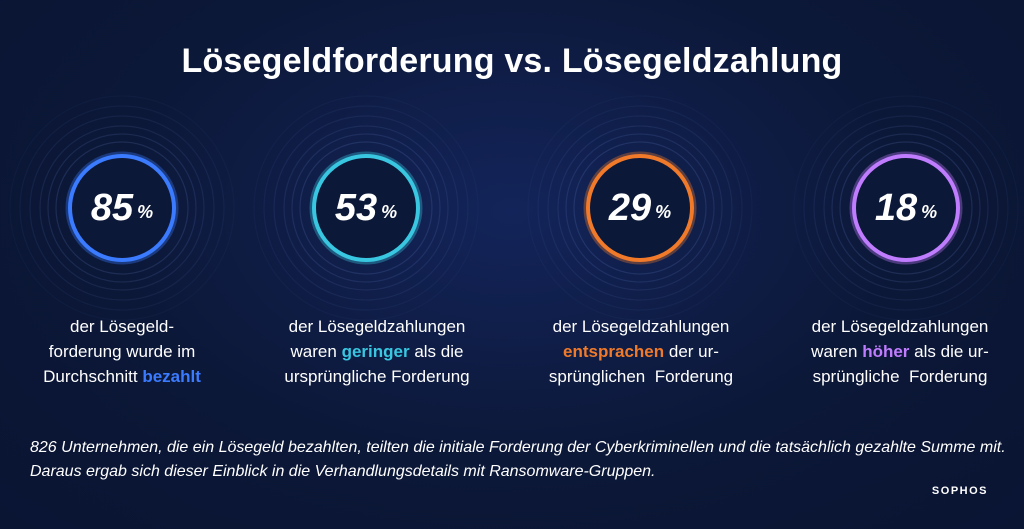 The image size is (1024, 529). What do you see at coordinates (356, 207) in the screenshot?
I see `stat-number: 53` at bounding box center [356, 207].